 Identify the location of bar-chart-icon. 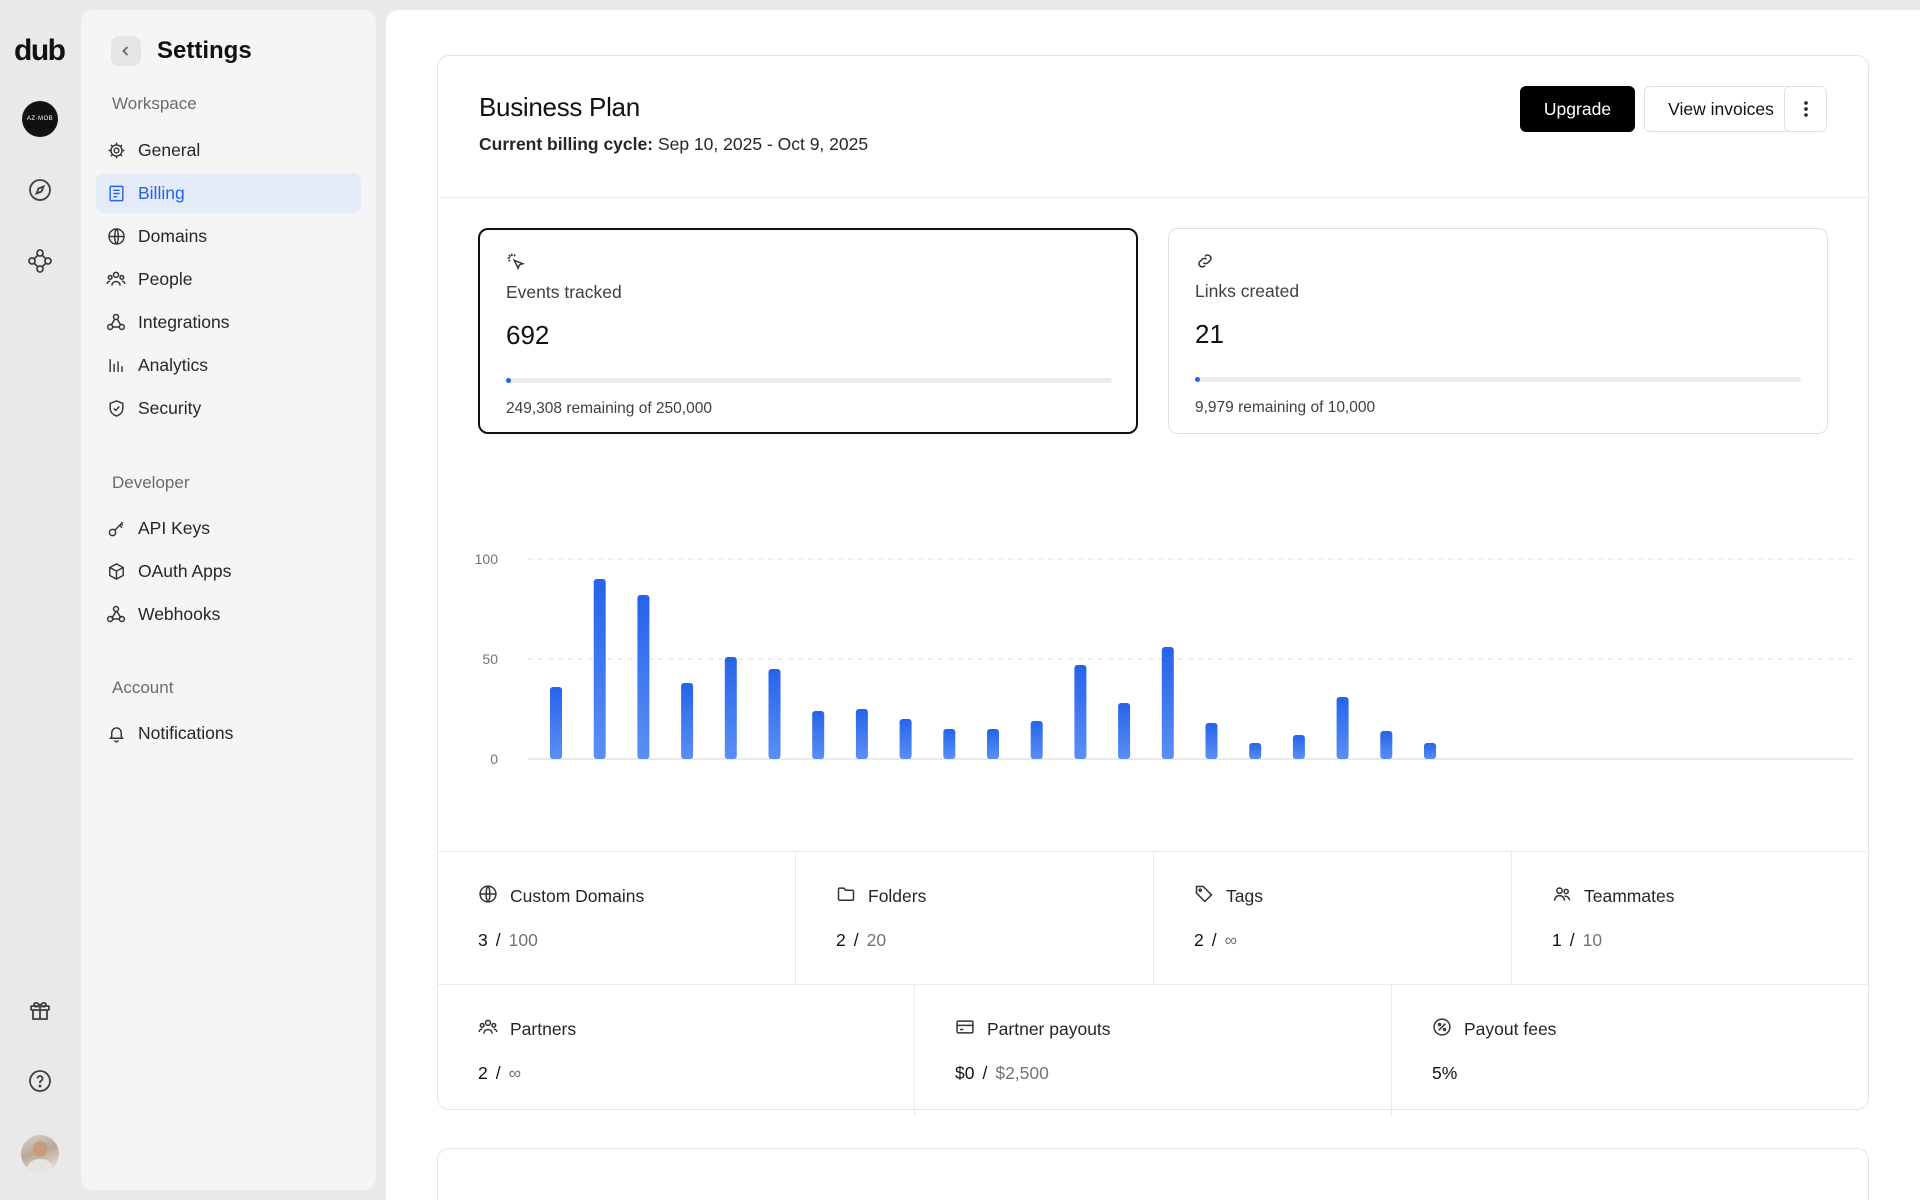
(116, 365).